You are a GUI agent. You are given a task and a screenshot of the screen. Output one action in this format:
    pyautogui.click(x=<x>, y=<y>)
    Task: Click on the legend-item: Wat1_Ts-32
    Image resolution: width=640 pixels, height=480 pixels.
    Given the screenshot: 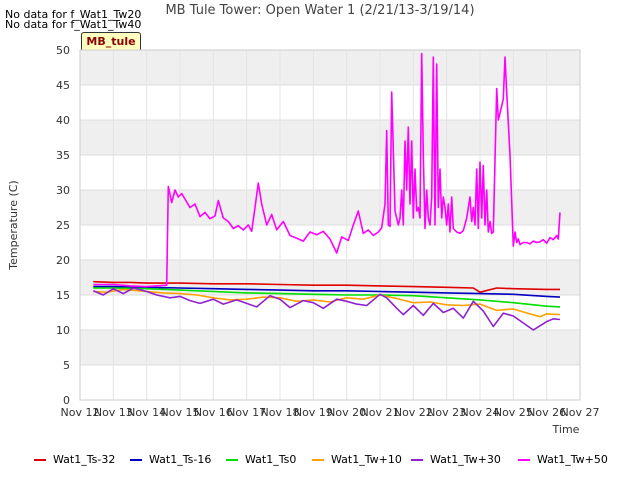 What is the action you would take?
    pyautogui.click(x=74, y=459)
    